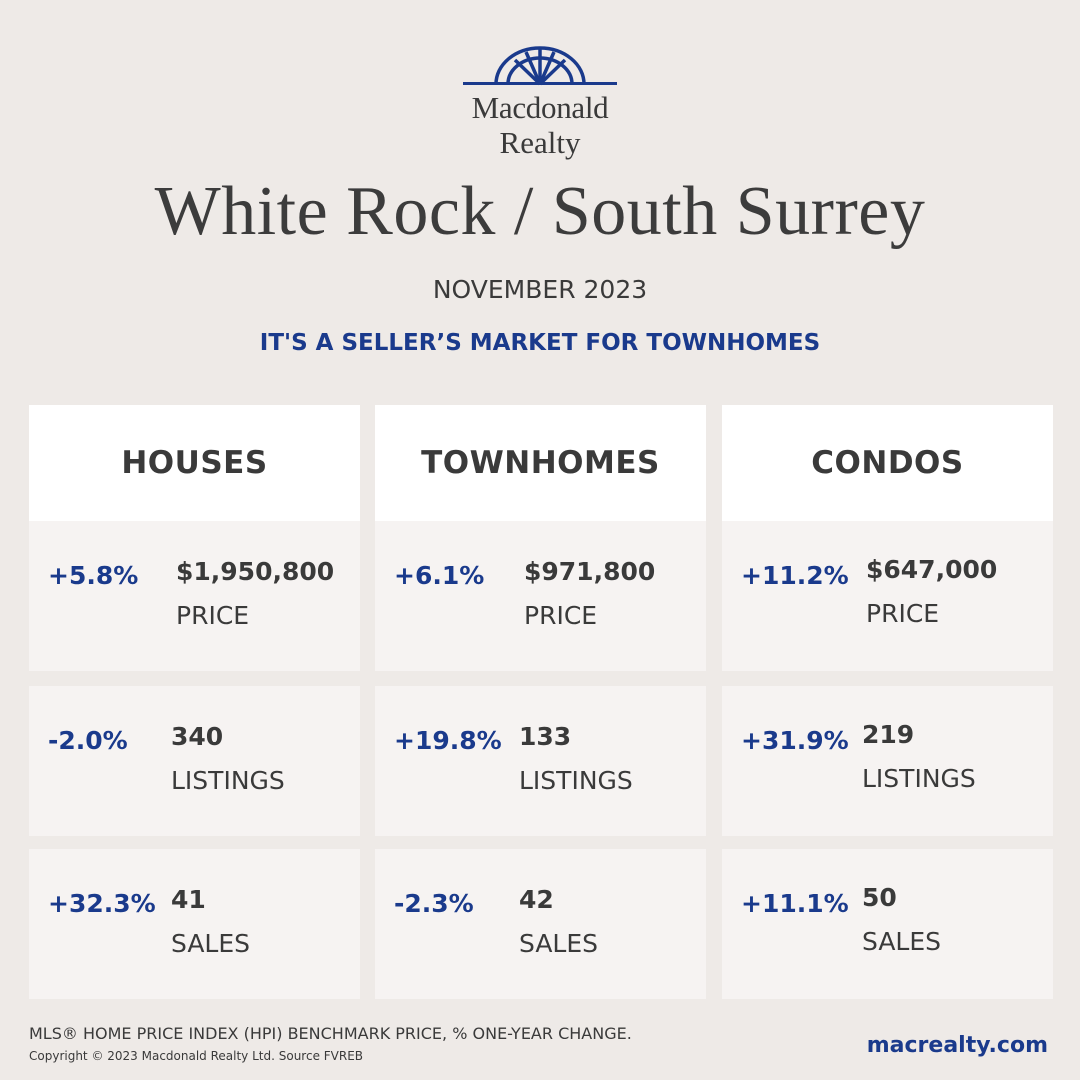 This screenshot has height=1080, width=1080. I want to click on brand-logo: Macdonald Realty, so click(540, 99).